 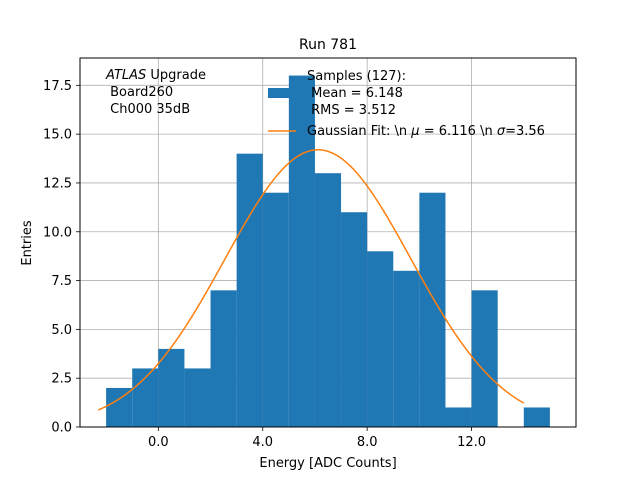 What do you see at coordinates (125, 75) in the screenshot?
I see `annotation-experiment: ATLAS` at bounding box center [125, 75].